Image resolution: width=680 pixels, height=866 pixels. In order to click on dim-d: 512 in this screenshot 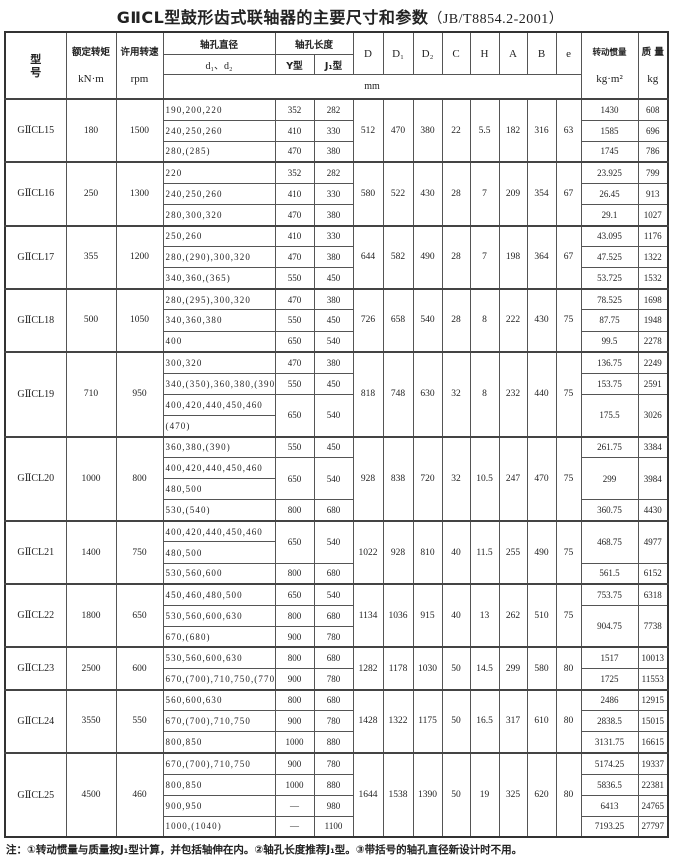, I will do `click(368, 130)`.